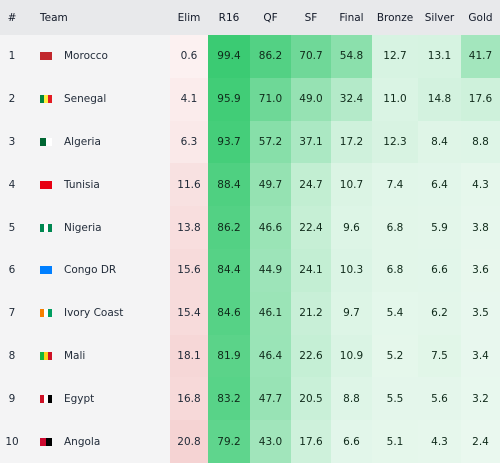 This screenshot has width=500, height=463. What do you see at coordinates (229, 142) in the screenshot?
I see `prob-cell: 93.7` at bounding box center [229, 142].